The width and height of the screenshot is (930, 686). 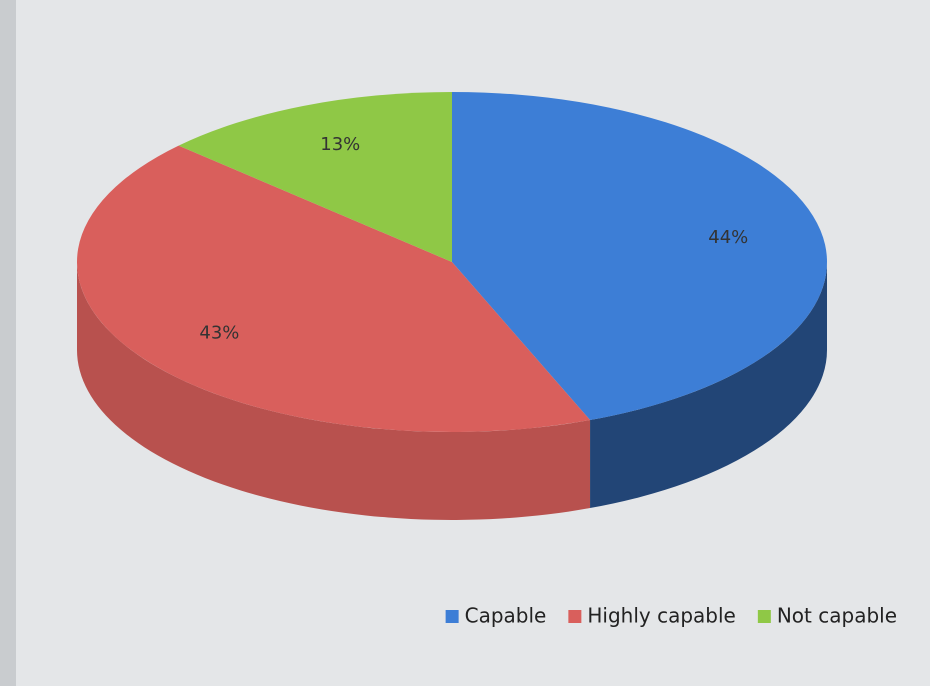 What do you see at coordinates (661, 616) in the screenshot?
I see `legend-label: Highly capable` at bounding box center [661, 616].